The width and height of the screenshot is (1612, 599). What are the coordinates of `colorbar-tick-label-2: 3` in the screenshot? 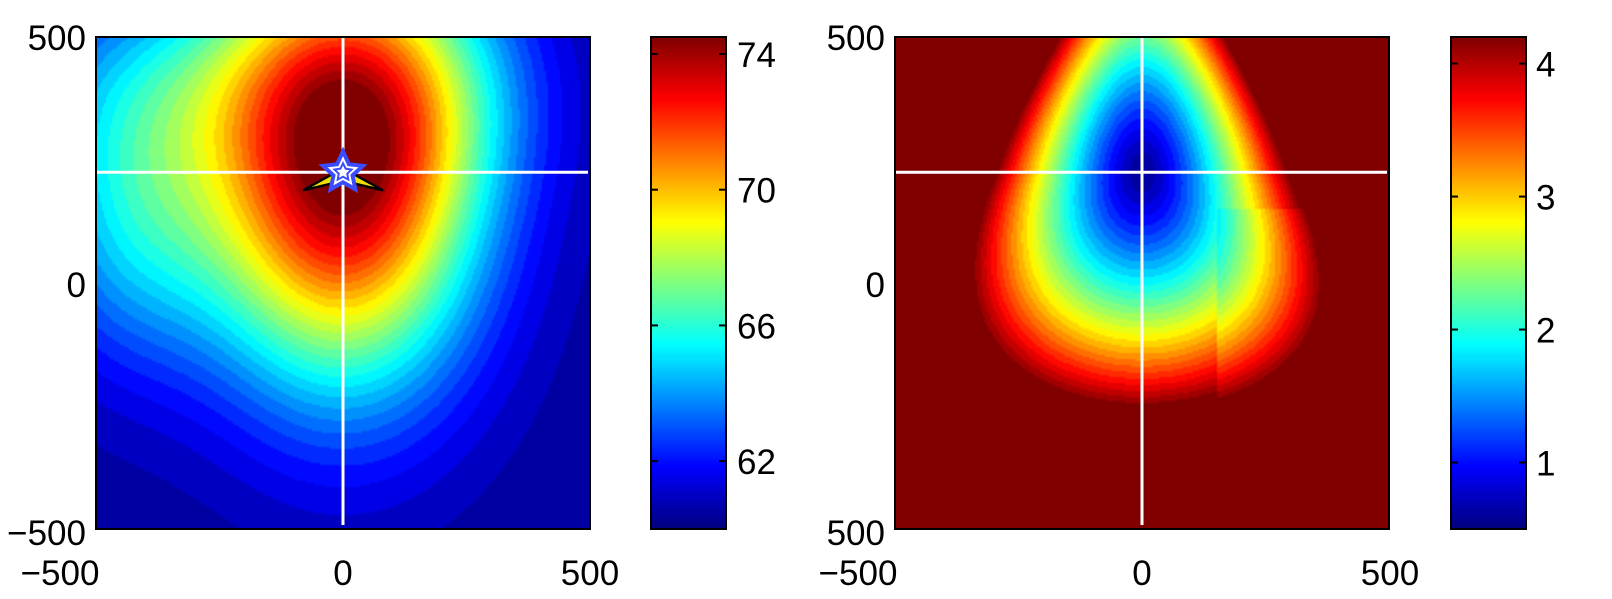 It's located at (1545, 198).